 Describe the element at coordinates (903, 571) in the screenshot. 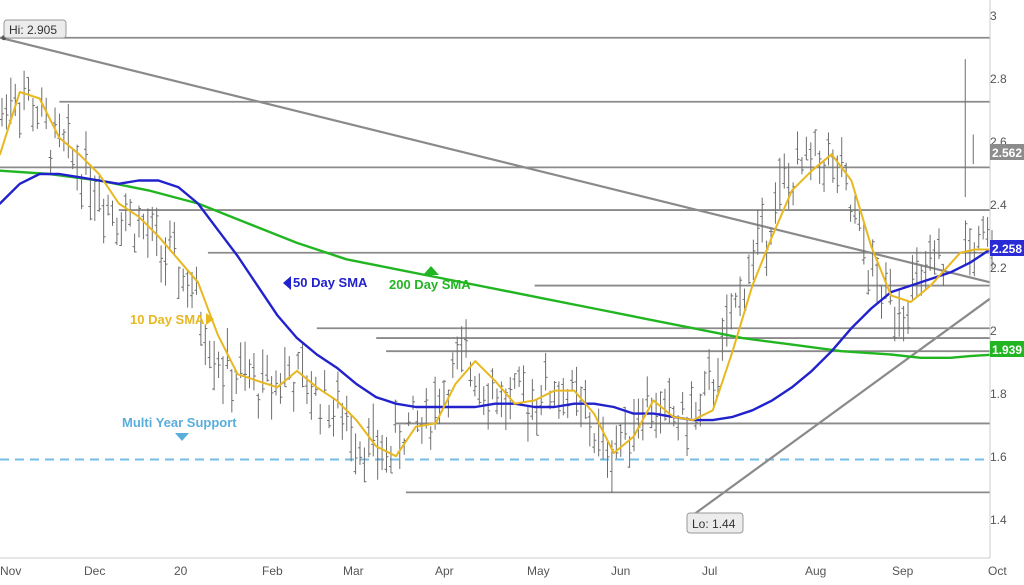

I see `x-tick-label: Sep` at that location.